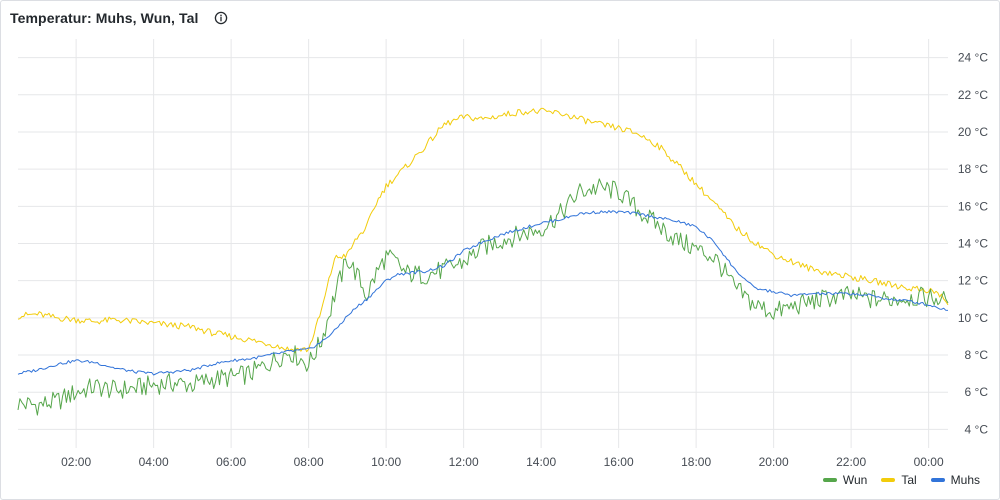  I want to click on y-tick-label: 6 °C, so click(977, 392).